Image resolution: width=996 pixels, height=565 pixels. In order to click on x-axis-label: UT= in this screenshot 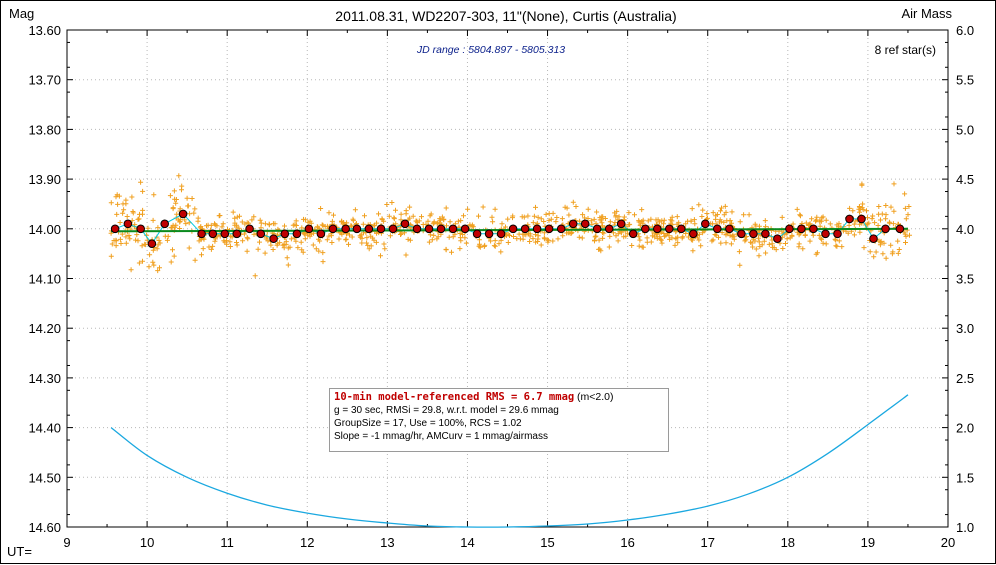, I will do `click(19, 551)`.